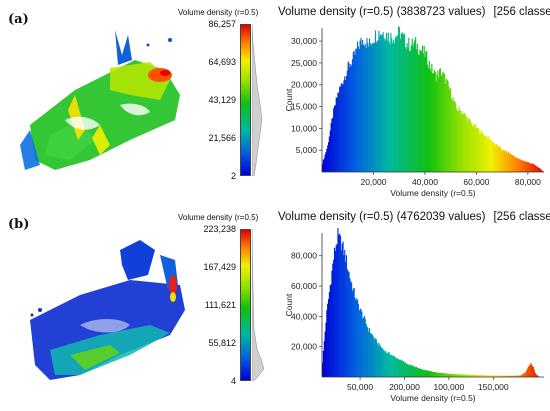 The width and height of the screenshot is (550, 411). I want to click on x-axis-label: Volume density (r=0.5), so click(432, 398).